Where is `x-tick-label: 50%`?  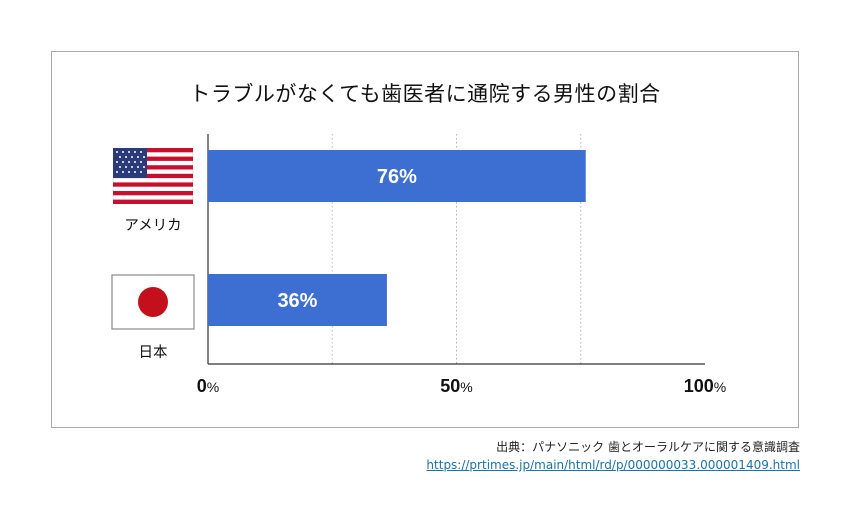
x-tick-label: 50% is located at coordinates (456, 386).